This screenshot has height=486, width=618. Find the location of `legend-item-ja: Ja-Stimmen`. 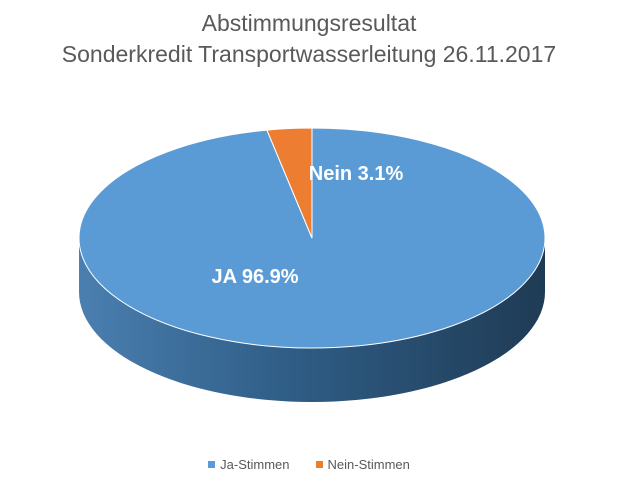

legend-item-ja: Ja-Stimmen is located at coordinates (249, 464).